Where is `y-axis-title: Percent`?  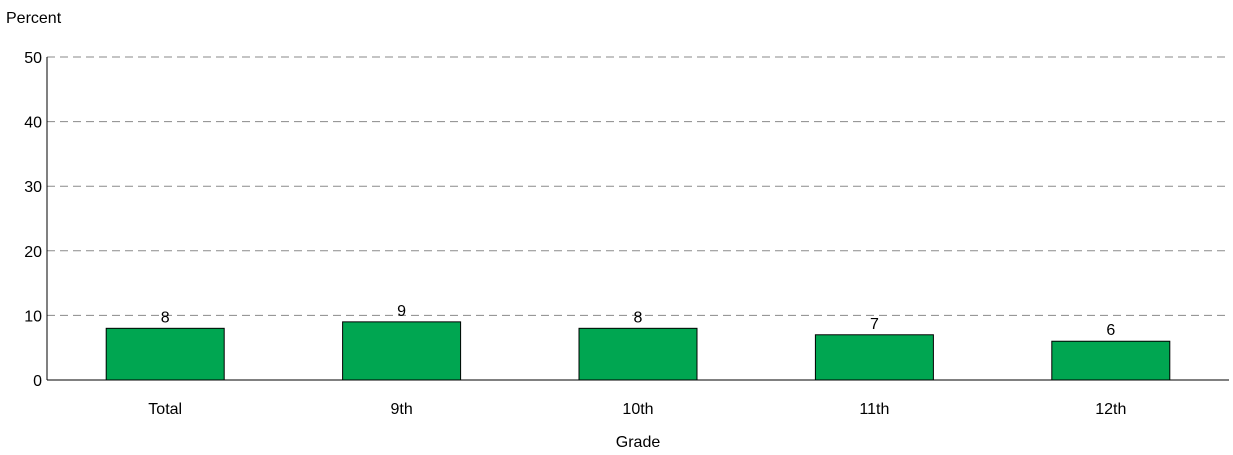 y-axis-title: Percent is located at coordinates (34, 18).